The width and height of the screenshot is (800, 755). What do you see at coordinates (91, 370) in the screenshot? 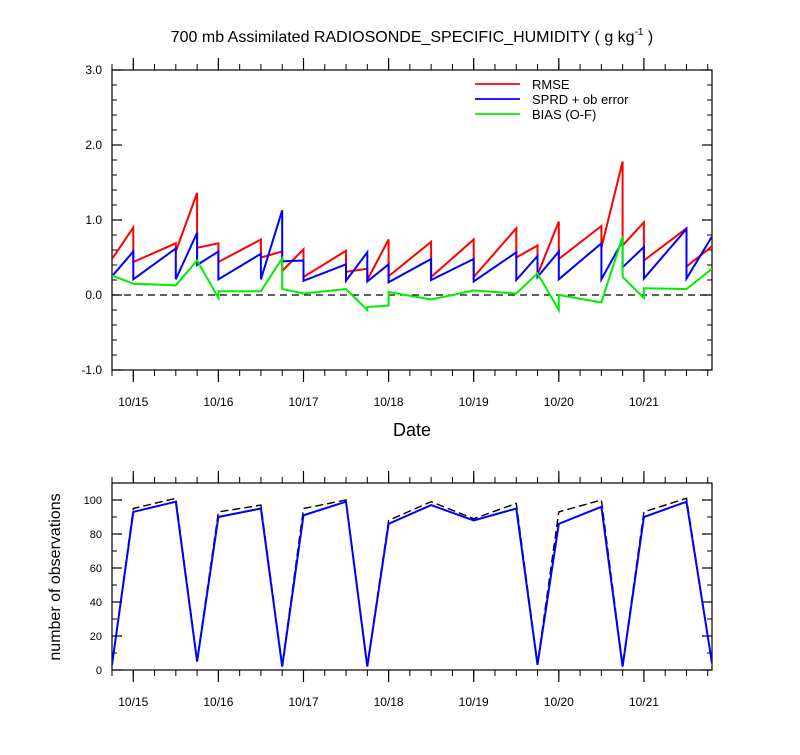
I see `y-tick-label: -1.0` at bounding box center [91, 370].